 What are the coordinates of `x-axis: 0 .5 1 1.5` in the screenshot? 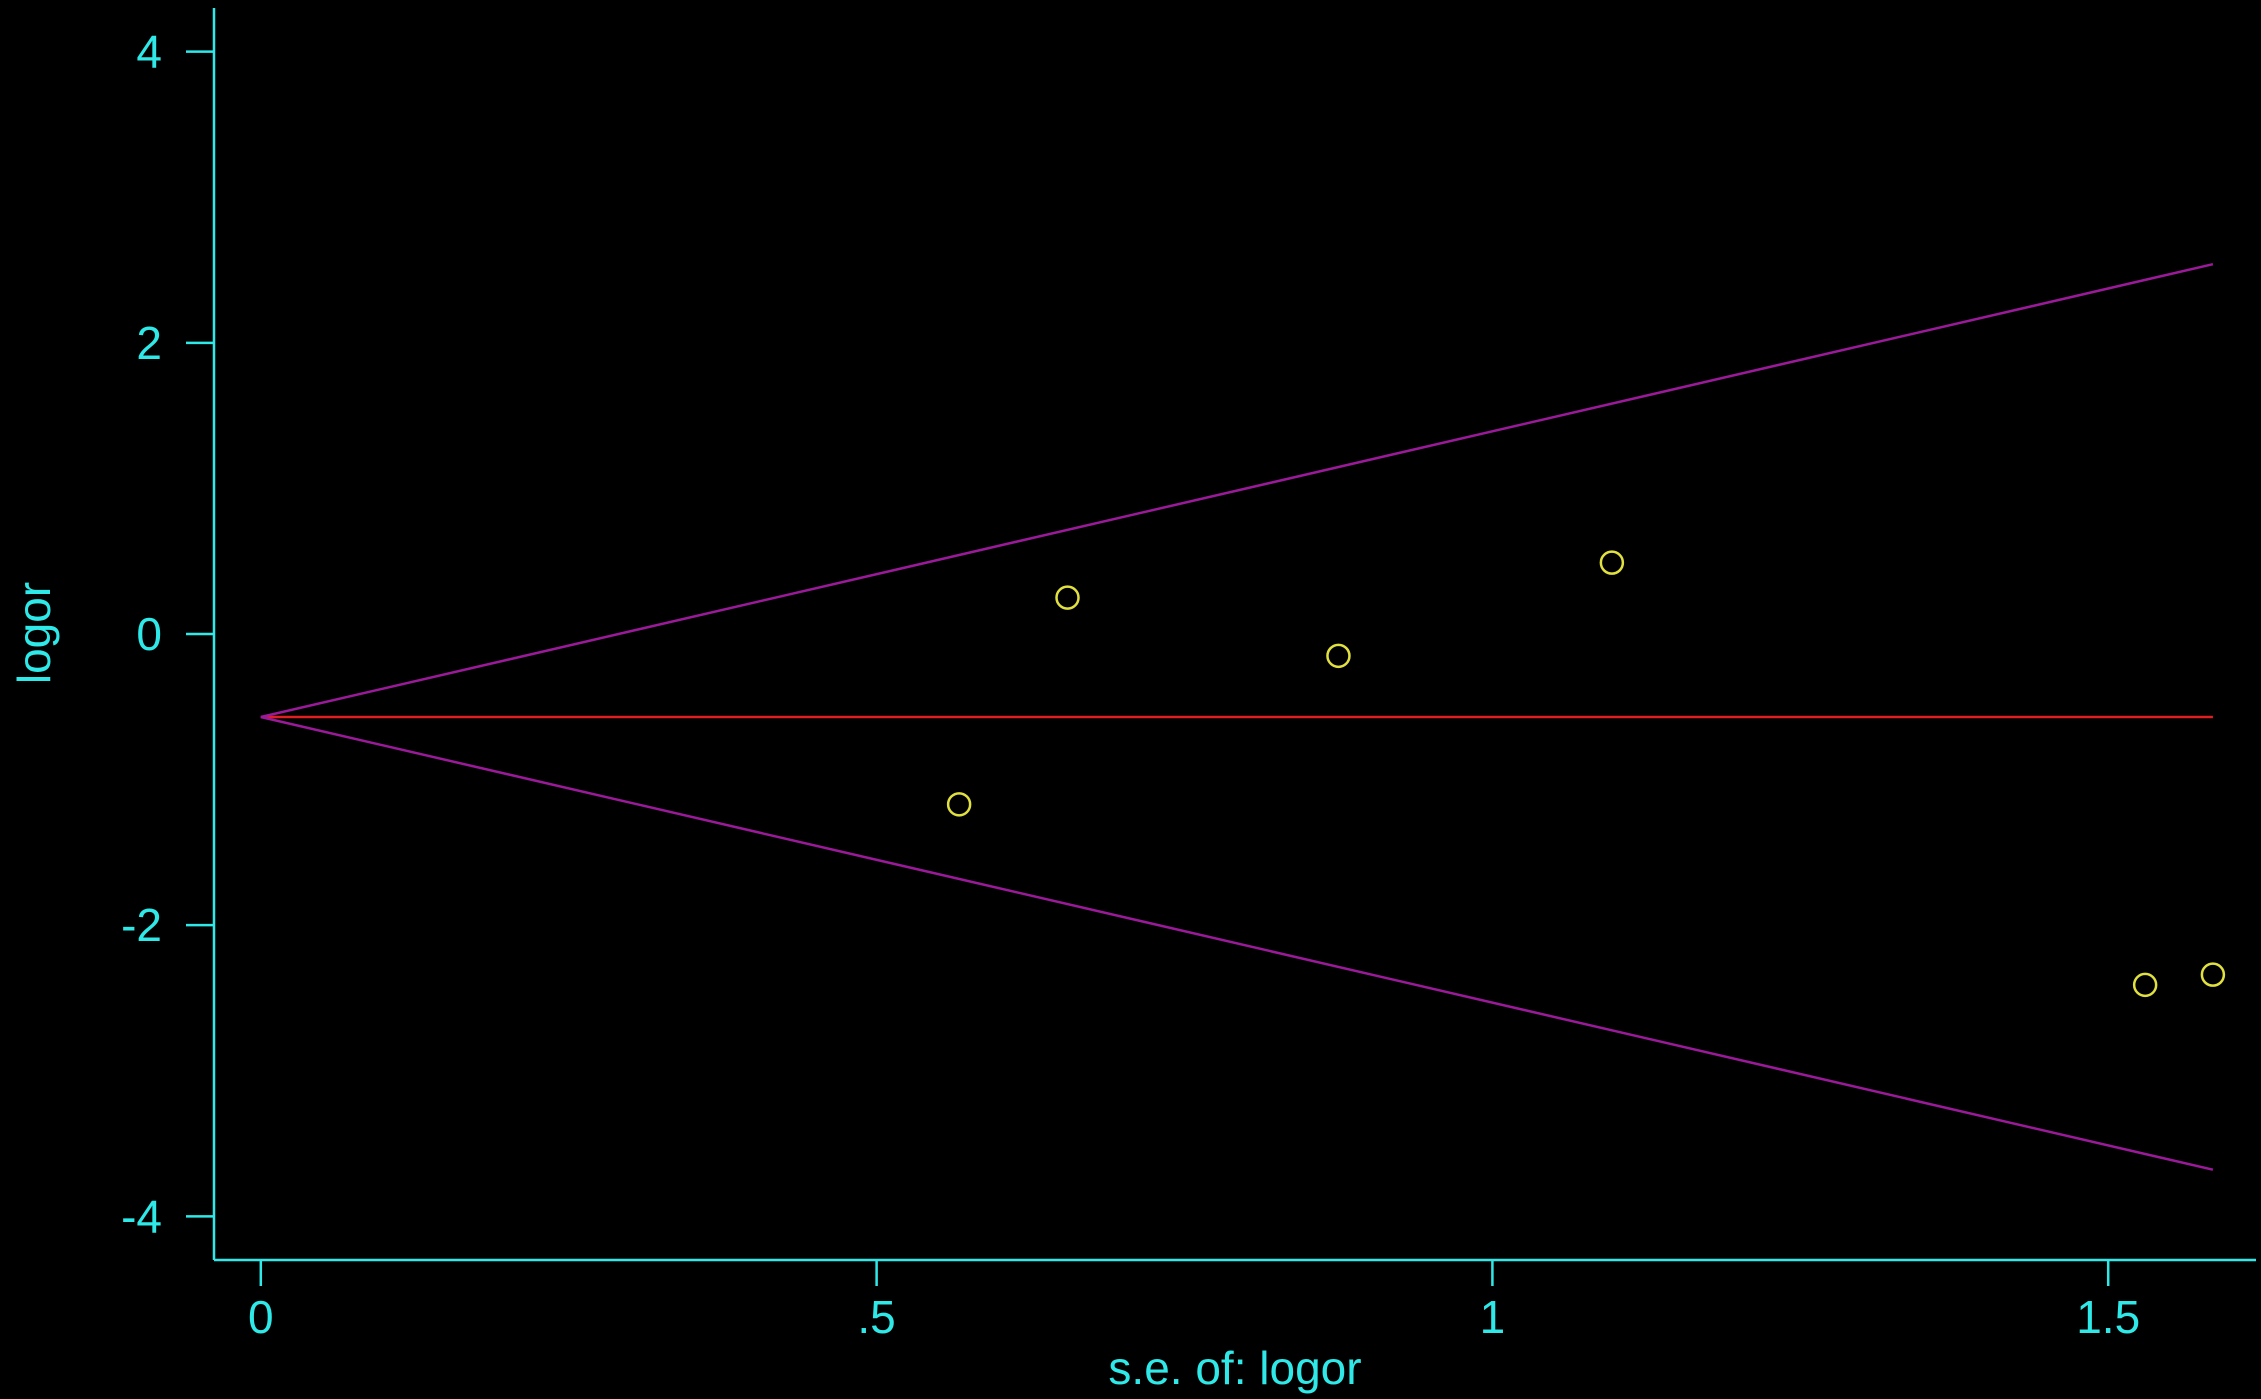 It's located at (1235, 1300).